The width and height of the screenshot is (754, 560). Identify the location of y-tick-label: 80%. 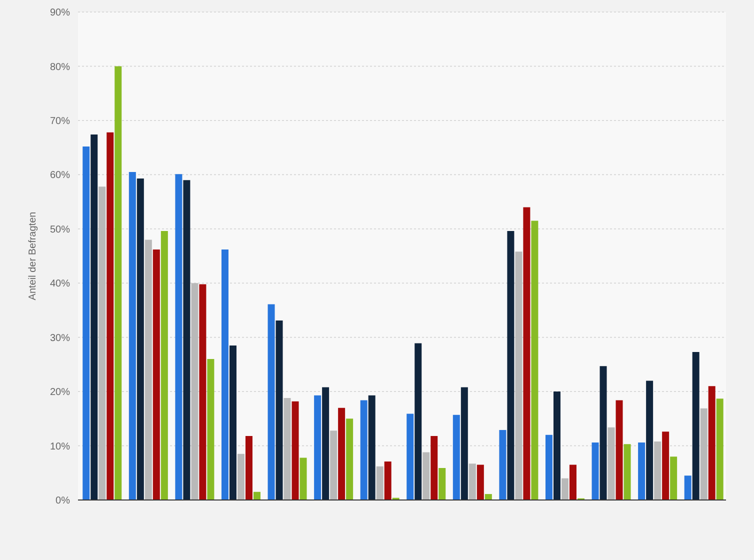
(60, 67).